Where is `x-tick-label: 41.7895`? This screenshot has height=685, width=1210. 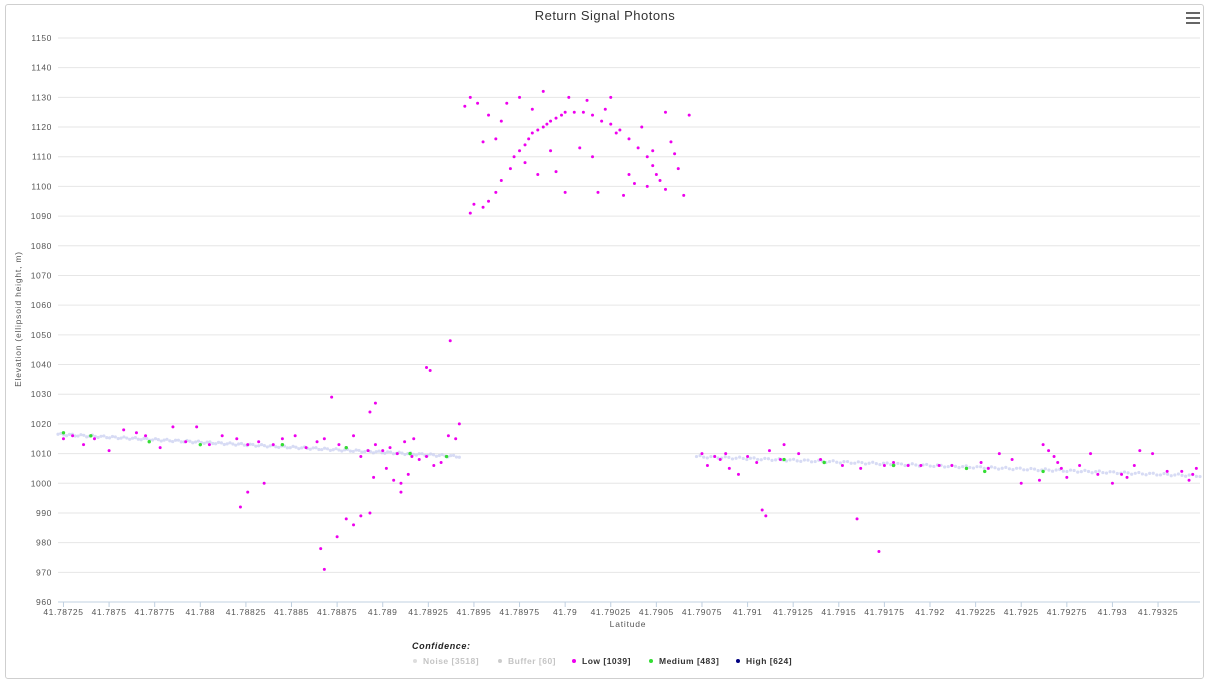 x-tick-label: 41.7895 is located at coordinates (473, 612).